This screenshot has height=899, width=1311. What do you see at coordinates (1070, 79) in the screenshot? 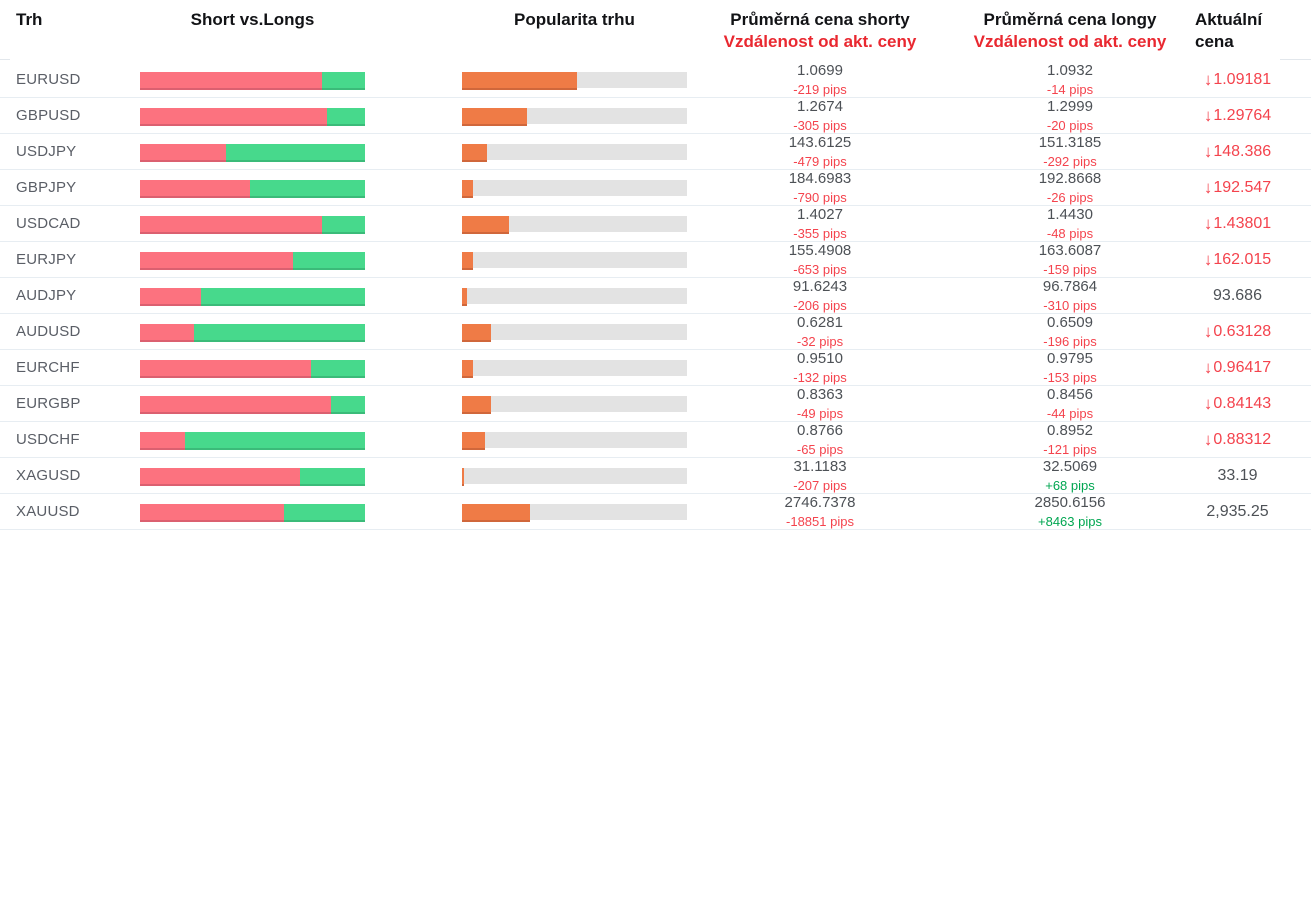
I see `avg-long-cell: 1.0932 -14 pips` at bounding box center [1070, 79].